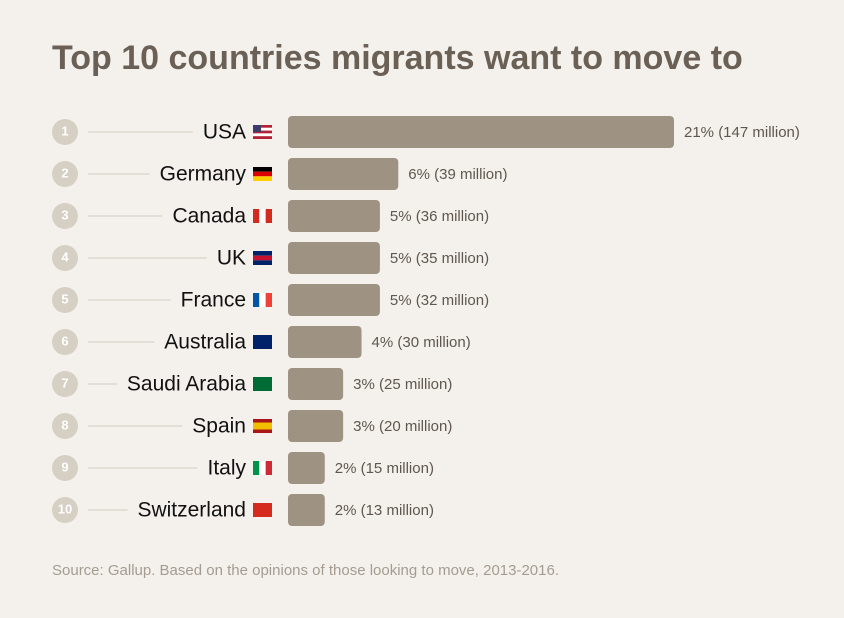  What do you see at coordinates (421, 342) in the screenshot?
I see `value-label: 4% (30 million)` at bounding box center [421, 342].